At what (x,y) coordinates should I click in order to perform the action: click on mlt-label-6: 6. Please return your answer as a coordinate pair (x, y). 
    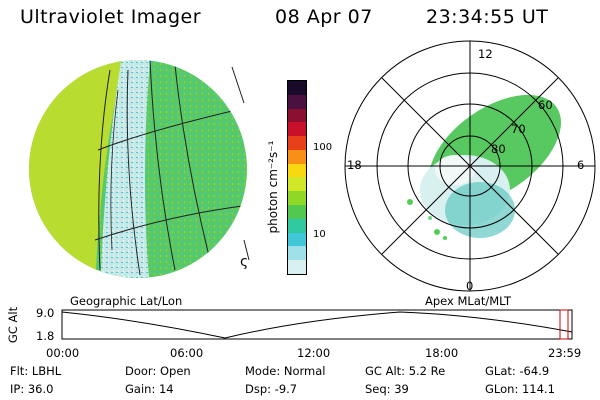
    Looking at the image, I should click on (581, 165).